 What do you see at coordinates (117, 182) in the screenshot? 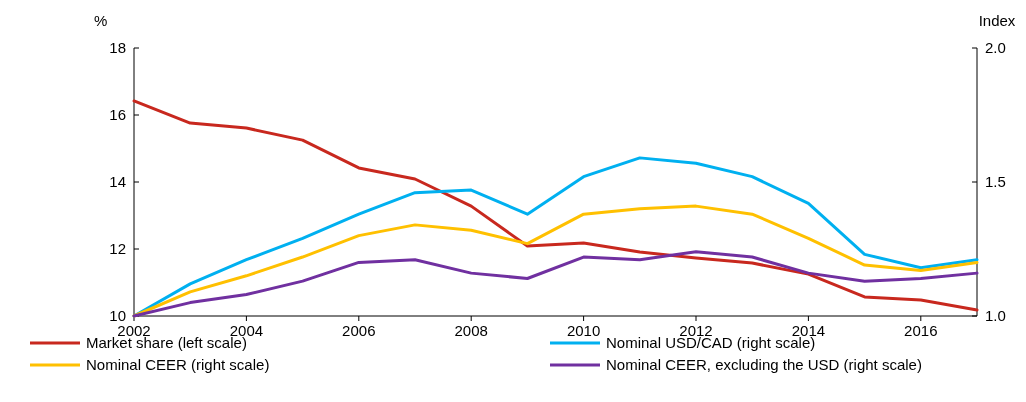
I see `y-tick-label: 14` at bounding box center [117, 182].